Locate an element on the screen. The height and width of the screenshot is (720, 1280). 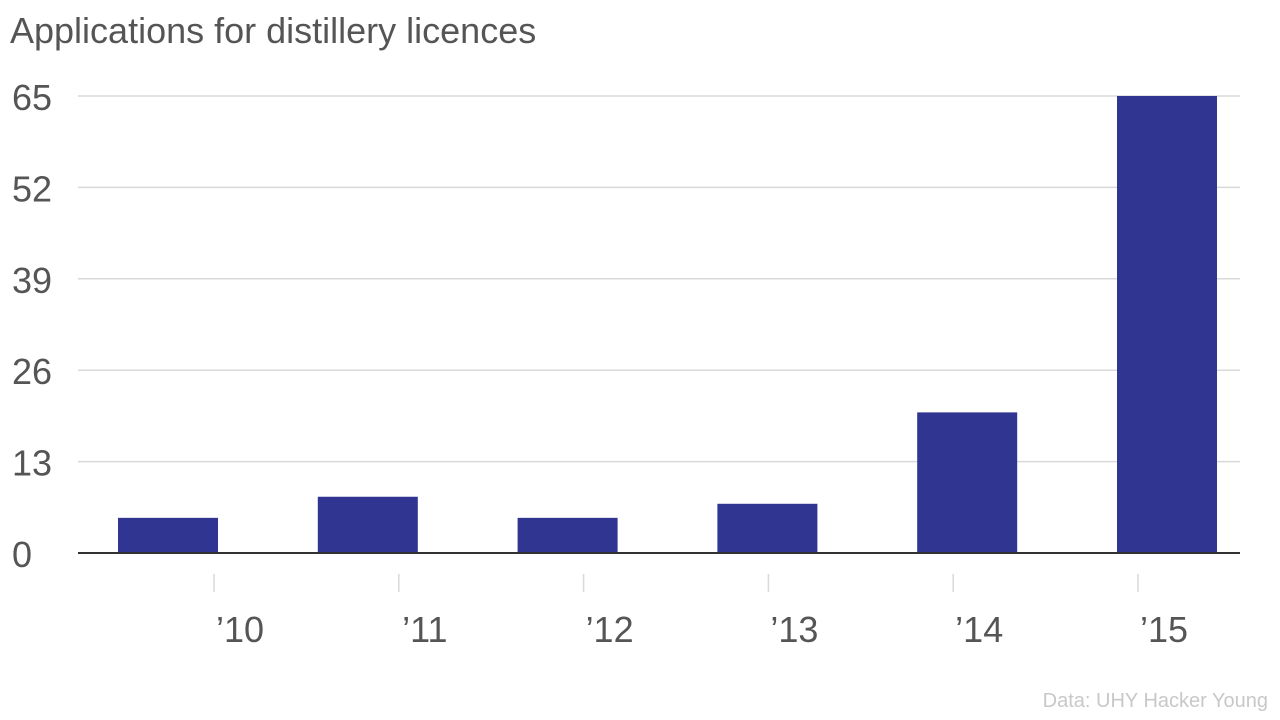
x-tick-label: ’13 is located at coordinates (794, 629).